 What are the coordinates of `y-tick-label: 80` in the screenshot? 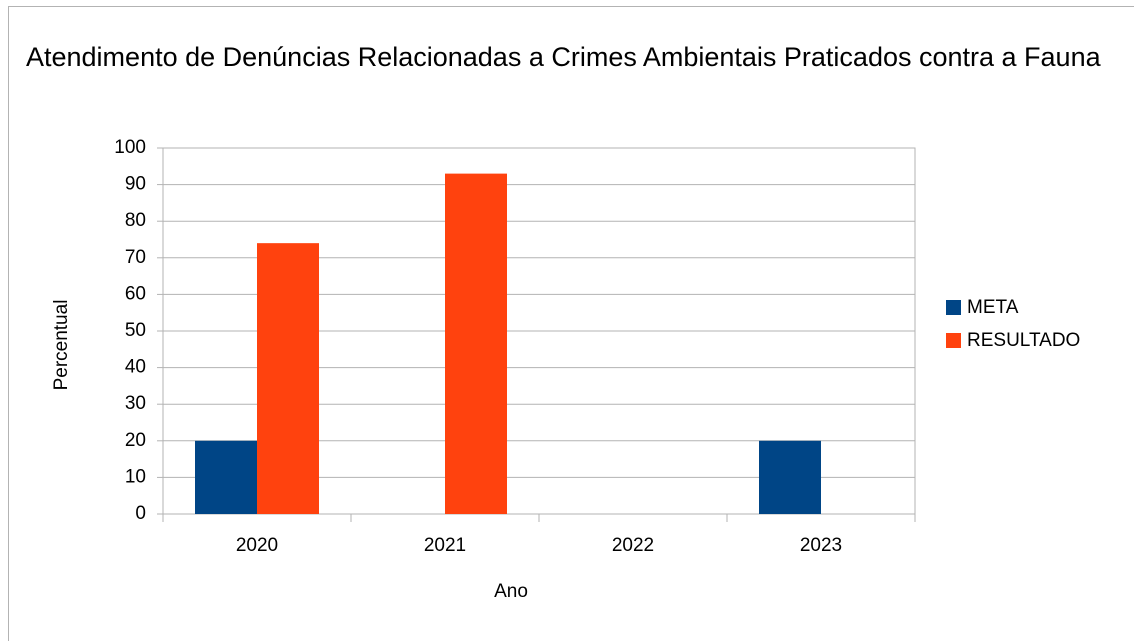 It's located at (135, 220).